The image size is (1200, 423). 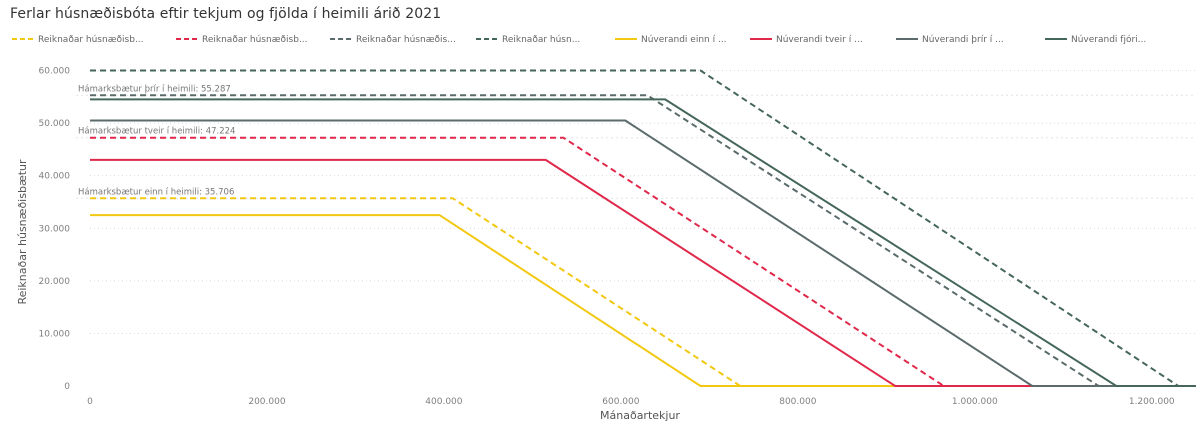 I want to click on y-axis-title: Reiknaðar húsnæðisbætur, so click(x=22, y=232).